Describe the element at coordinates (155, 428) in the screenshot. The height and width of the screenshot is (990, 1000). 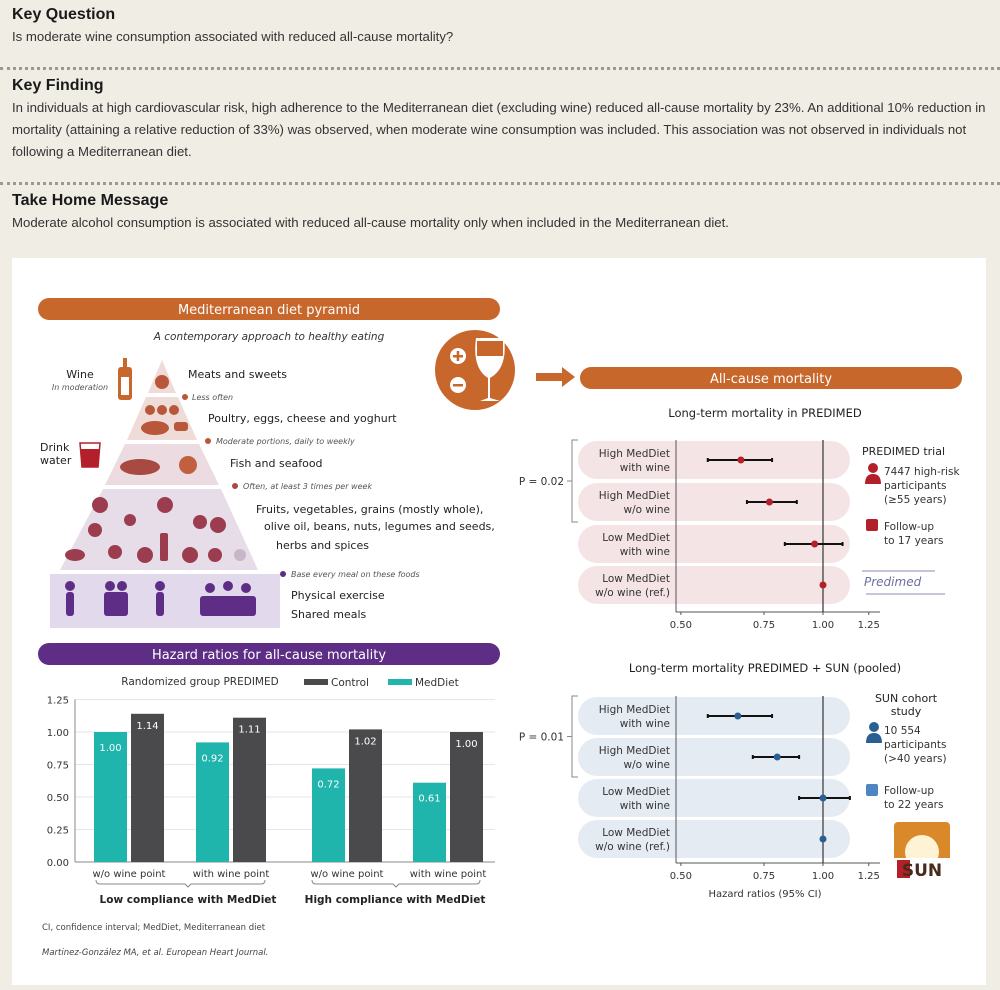
I see `poultry-icon` at that location.